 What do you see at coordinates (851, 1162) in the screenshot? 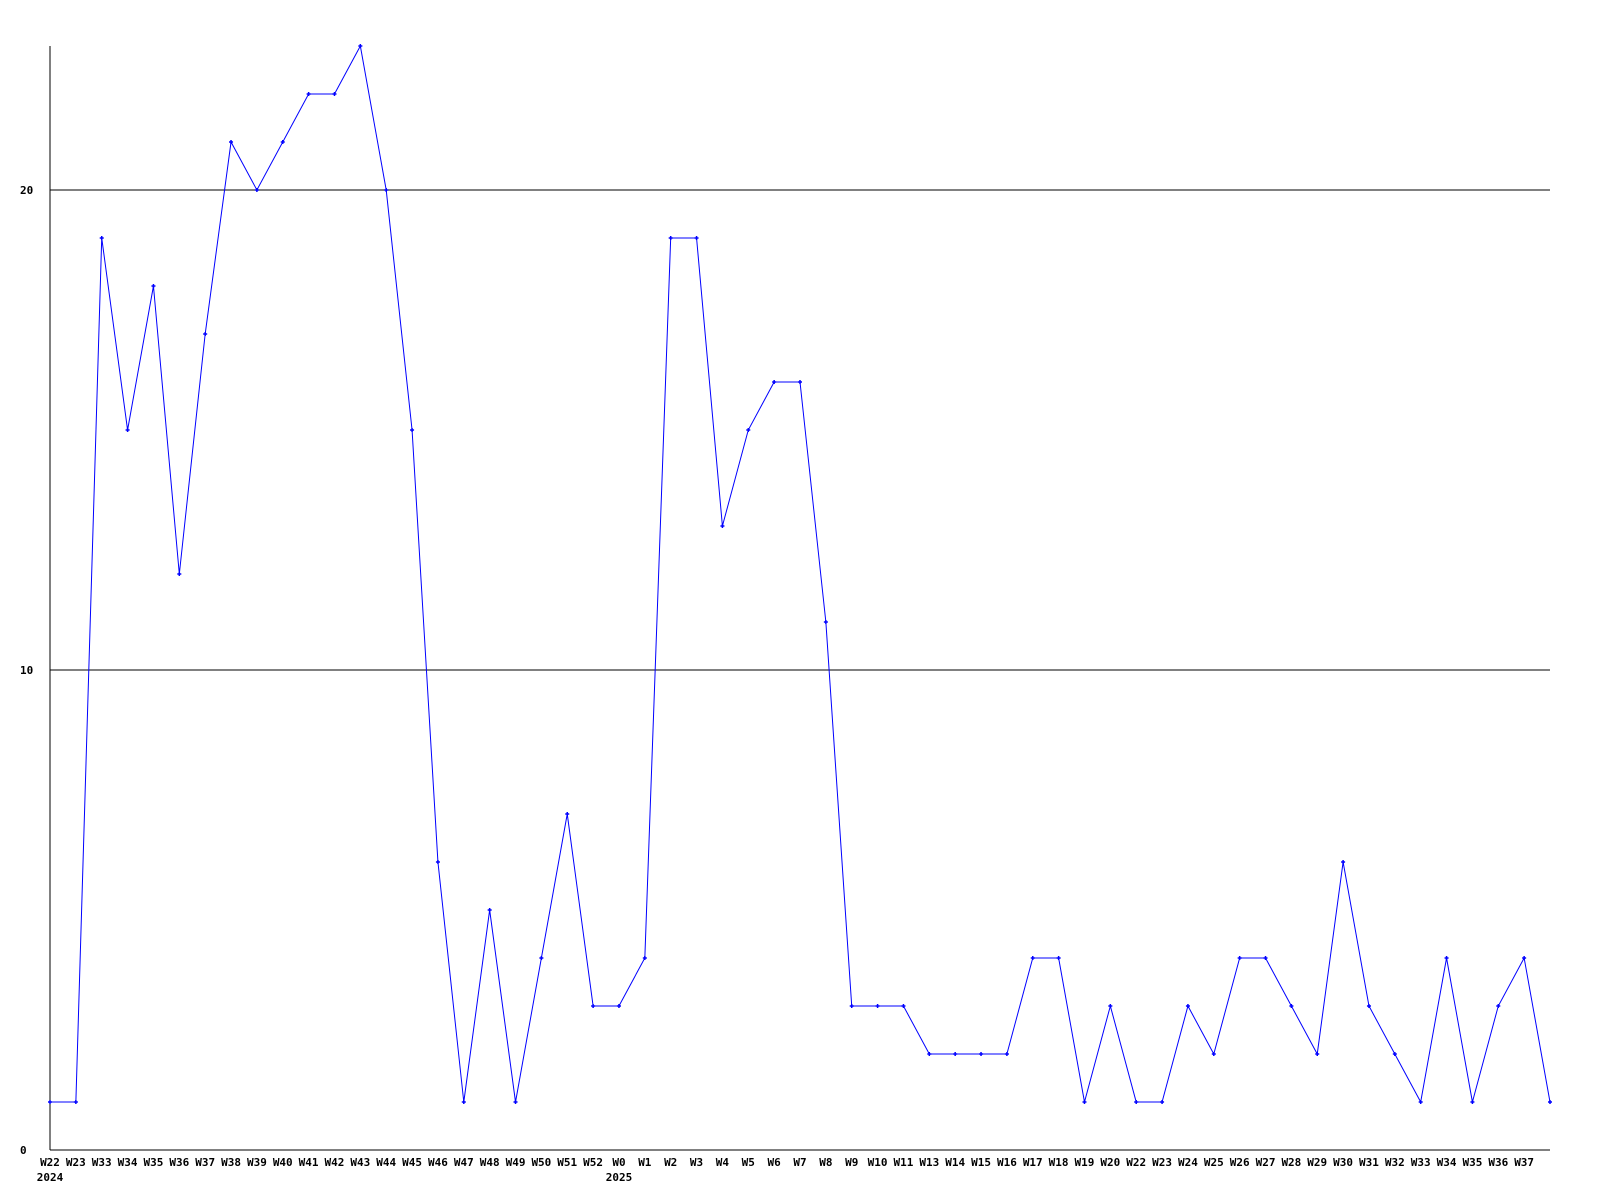
I see `x-tick-label: W9` at bounding box center [851, 1162].